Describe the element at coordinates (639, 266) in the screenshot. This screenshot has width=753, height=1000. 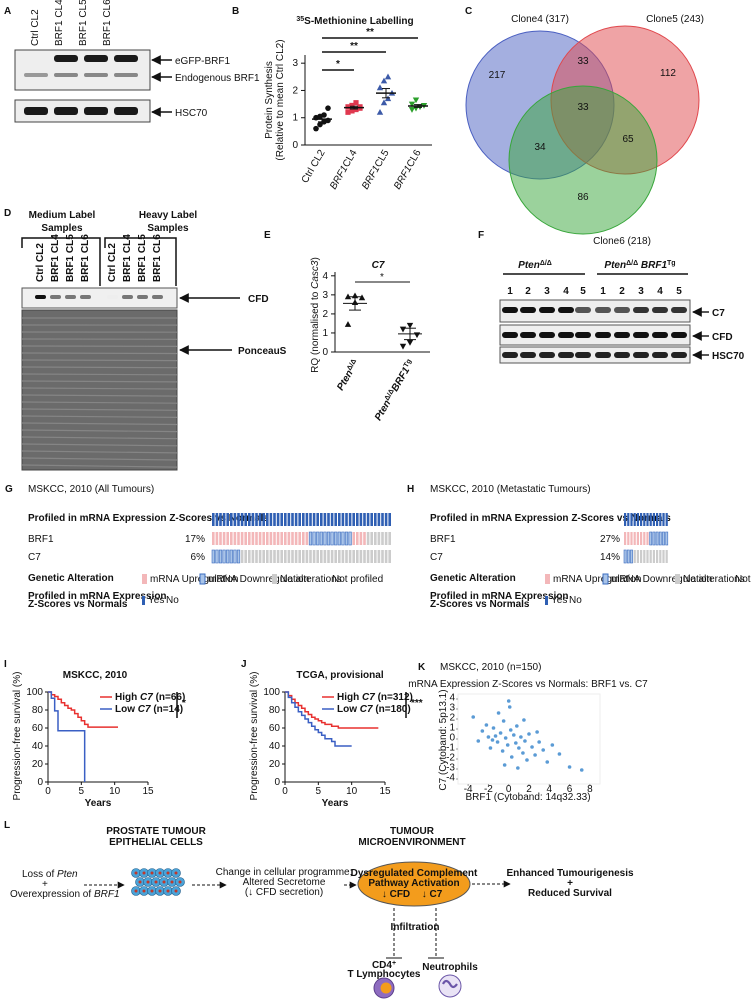
I see `group-label: PtenΔ/Δ BRF1Tg` at that location.